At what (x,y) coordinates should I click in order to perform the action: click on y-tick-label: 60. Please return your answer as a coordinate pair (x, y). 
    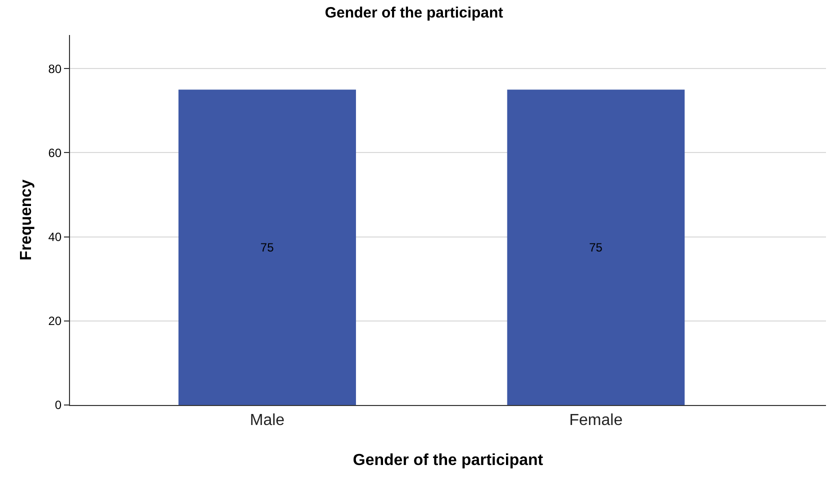
    Looking at the image, I should click on (55, 153).